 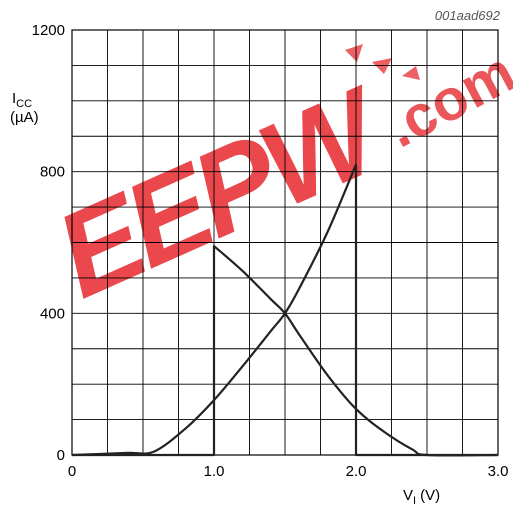 I want to click on x-axis-label-unit: (V), so click(x=430, y=495).